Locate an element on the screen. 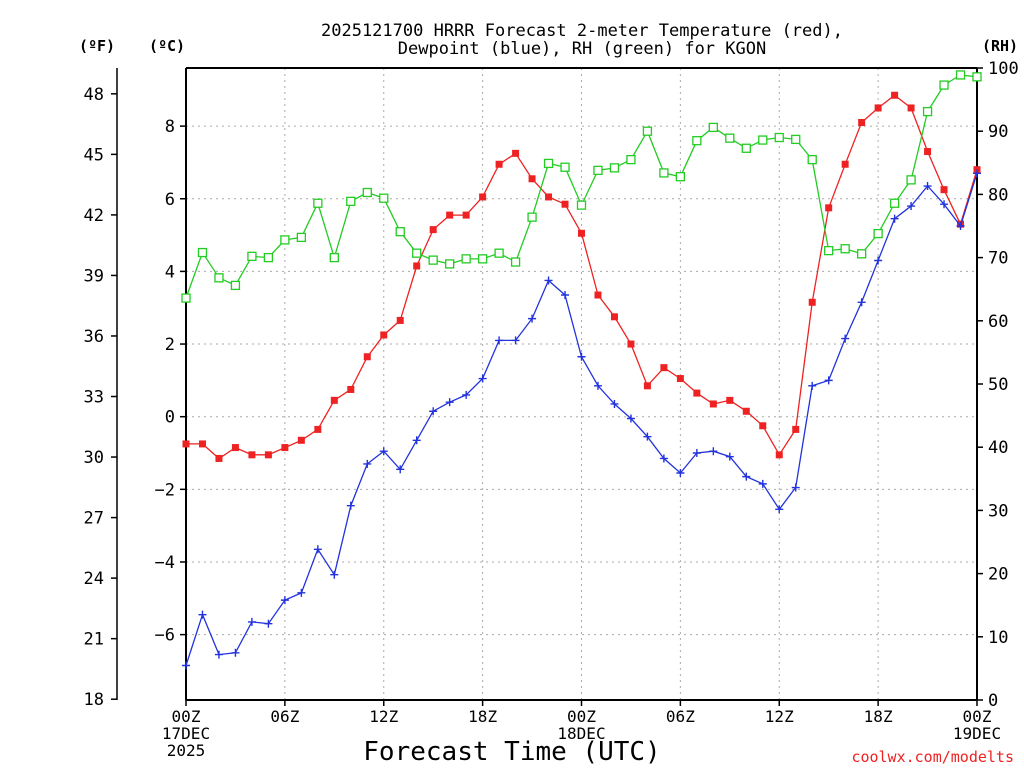 The width and height of the screenshot is (1024, 768). credit-text: coolwx.com/modelts is located at coordinates (932, 757).